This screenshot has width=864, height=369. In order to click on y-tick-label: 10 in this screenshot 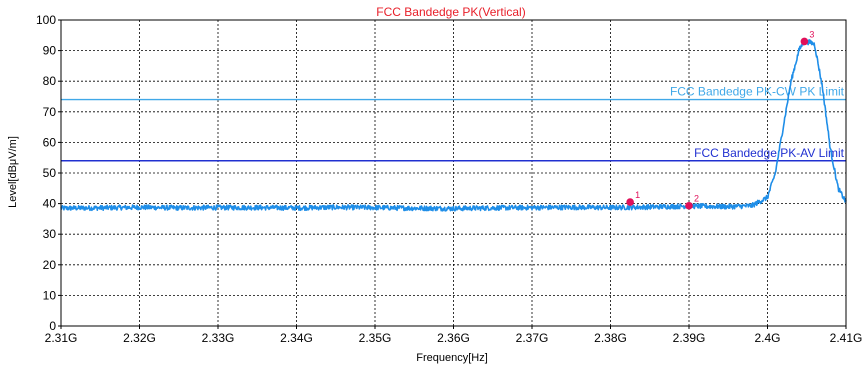, I will do `click(50, 295)`.